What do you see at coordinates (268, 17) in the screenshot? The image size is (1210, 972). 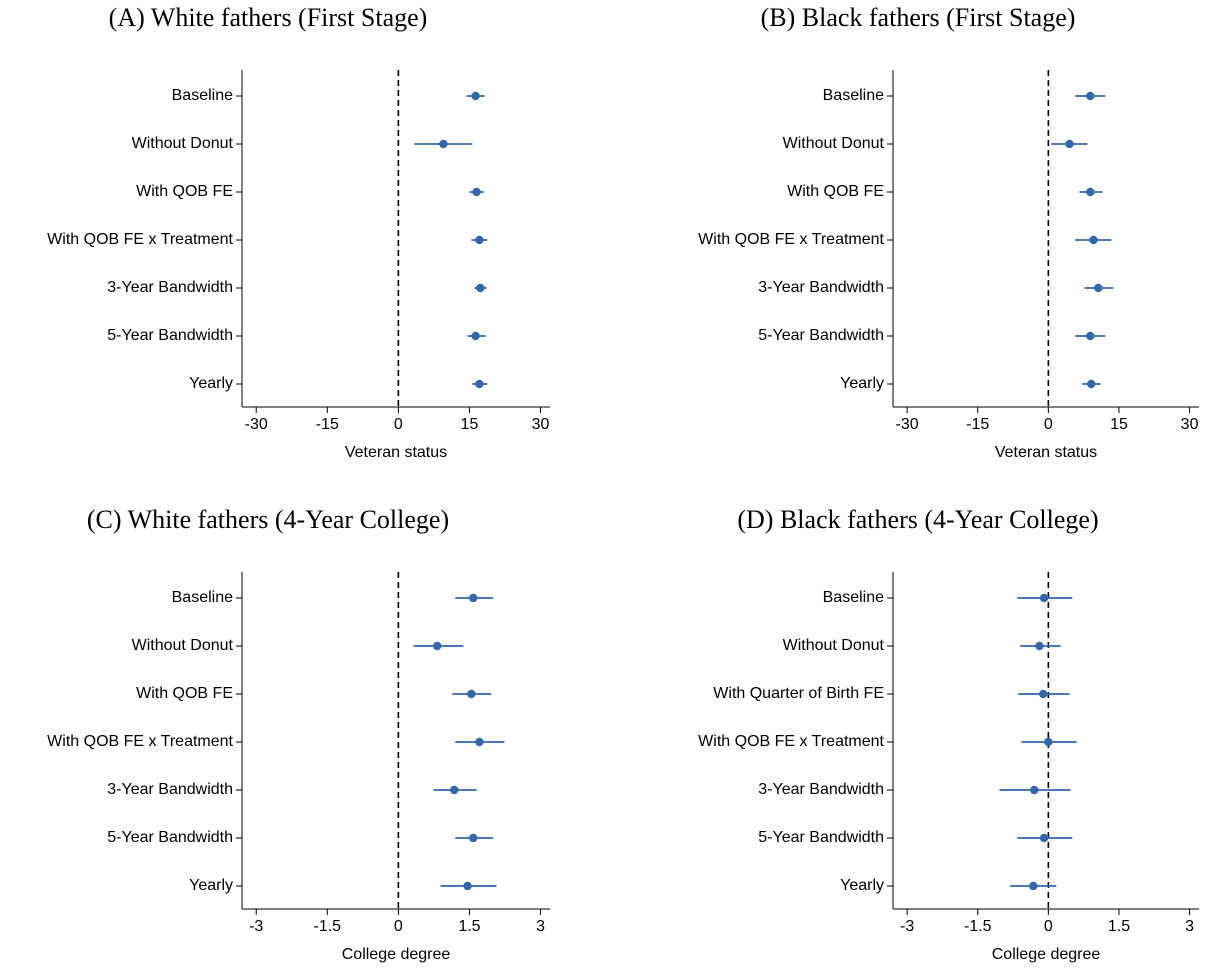 I see `panel-title: (A) White fathers (First Stage)` at bounding box center [268, 17].